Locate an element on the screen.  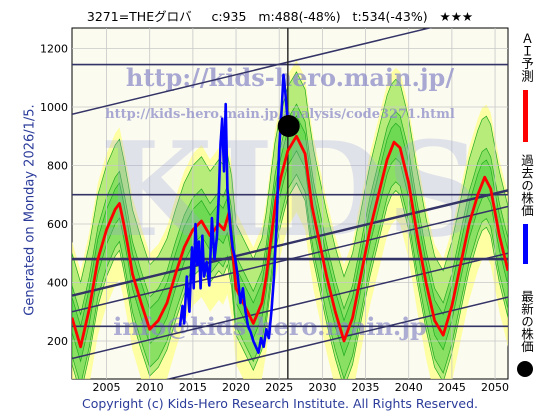
latest-price-marker is located at coordinates (288, 125).